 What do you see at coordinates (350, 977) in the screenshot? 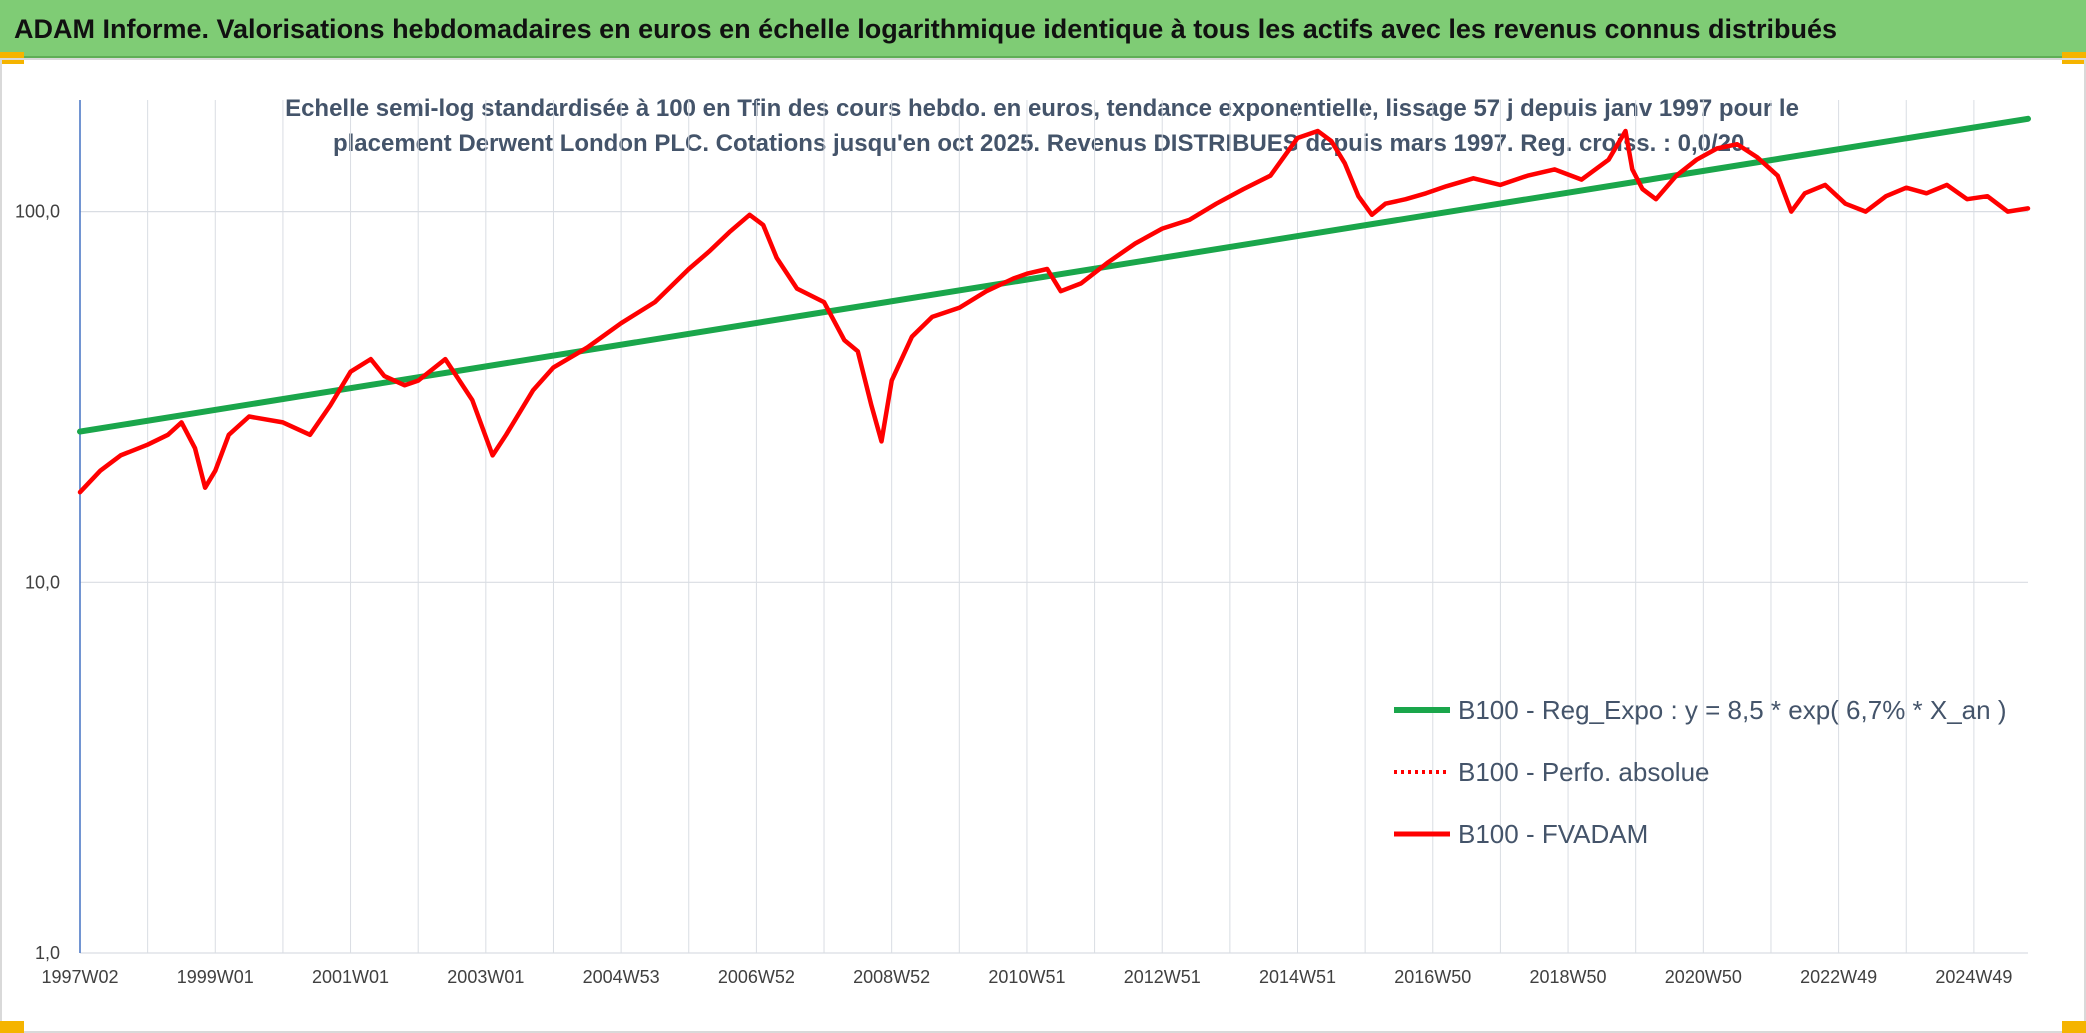
I see `x-tick-label: 2001W01` at bounding box center [350, 977].